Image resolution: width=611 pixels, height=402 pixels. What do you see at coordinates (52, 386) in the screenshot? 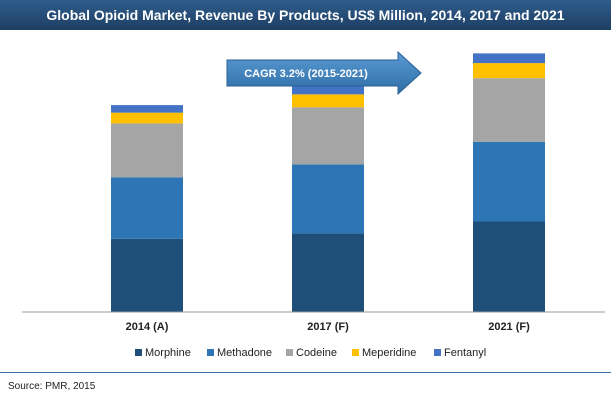
I see `source-note: Source: PMR, 2015` at bounding box center [52, 386].